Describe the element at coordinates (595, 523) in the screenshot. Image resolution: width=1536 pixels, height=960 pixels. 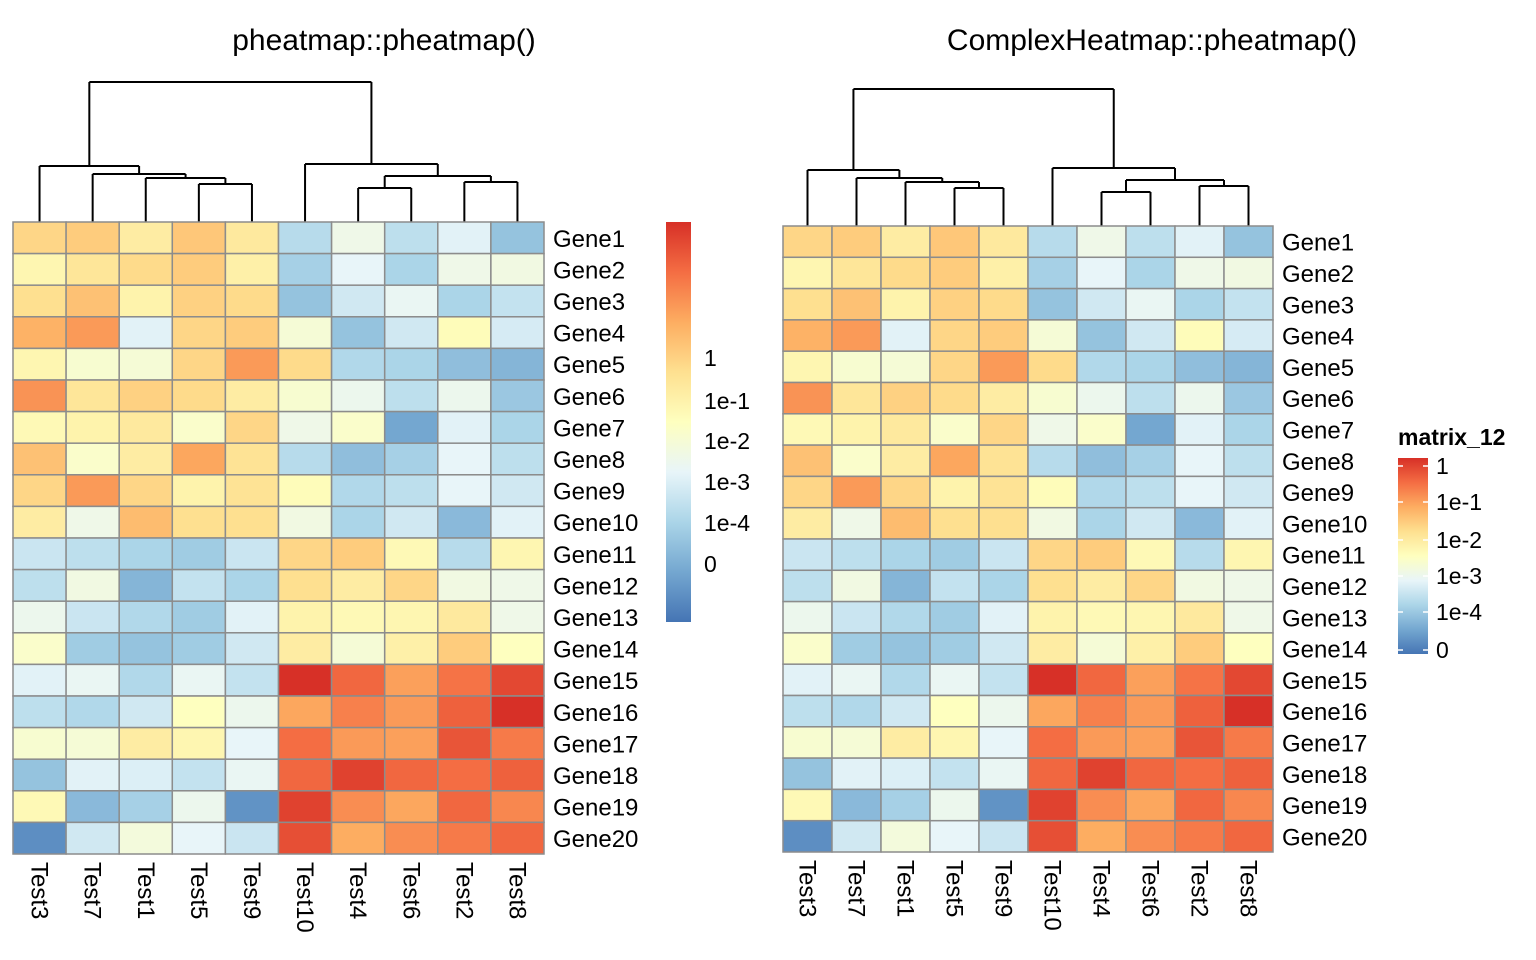
I see `row-label: Gene10` at that location.